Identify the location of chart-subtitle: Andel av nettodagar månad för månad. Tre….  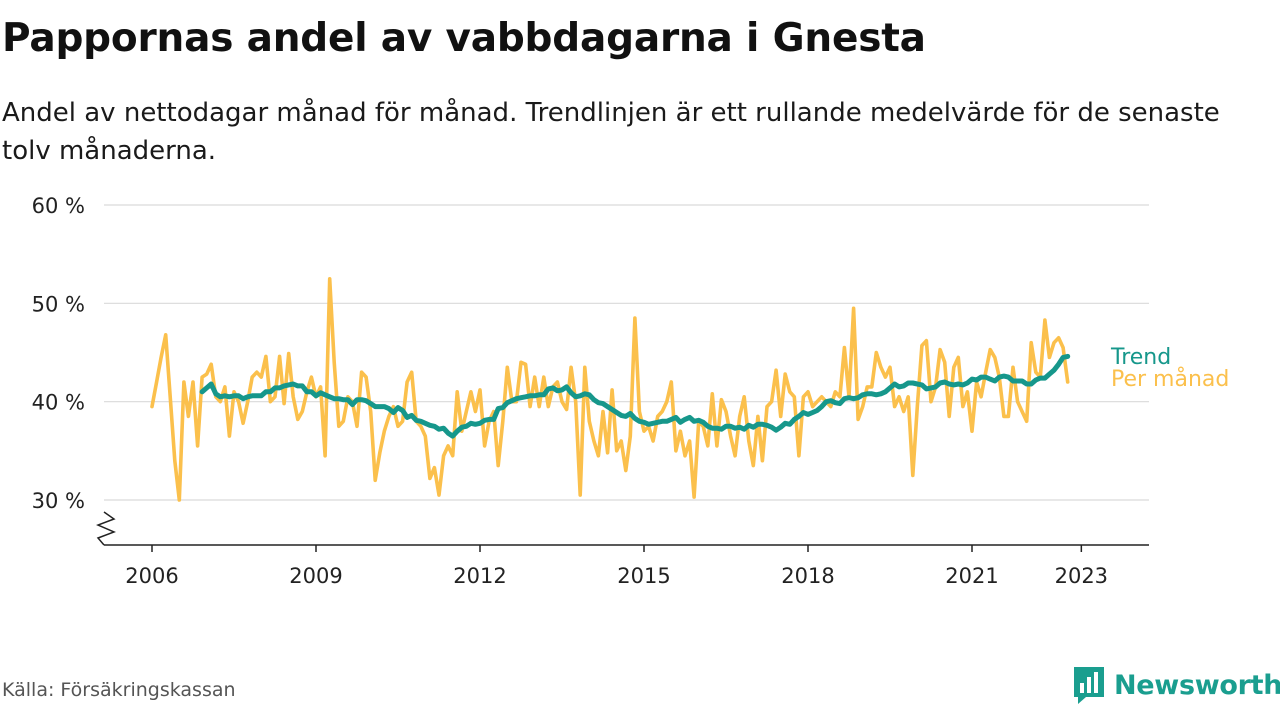
(611, 132).